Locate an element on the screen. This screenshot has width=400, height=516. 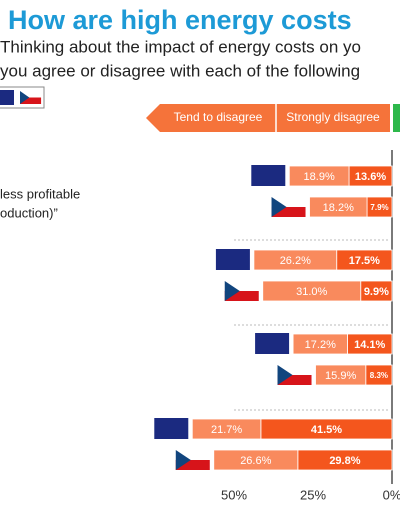
value-label: 17.2% is located at coordinates (320, 345).